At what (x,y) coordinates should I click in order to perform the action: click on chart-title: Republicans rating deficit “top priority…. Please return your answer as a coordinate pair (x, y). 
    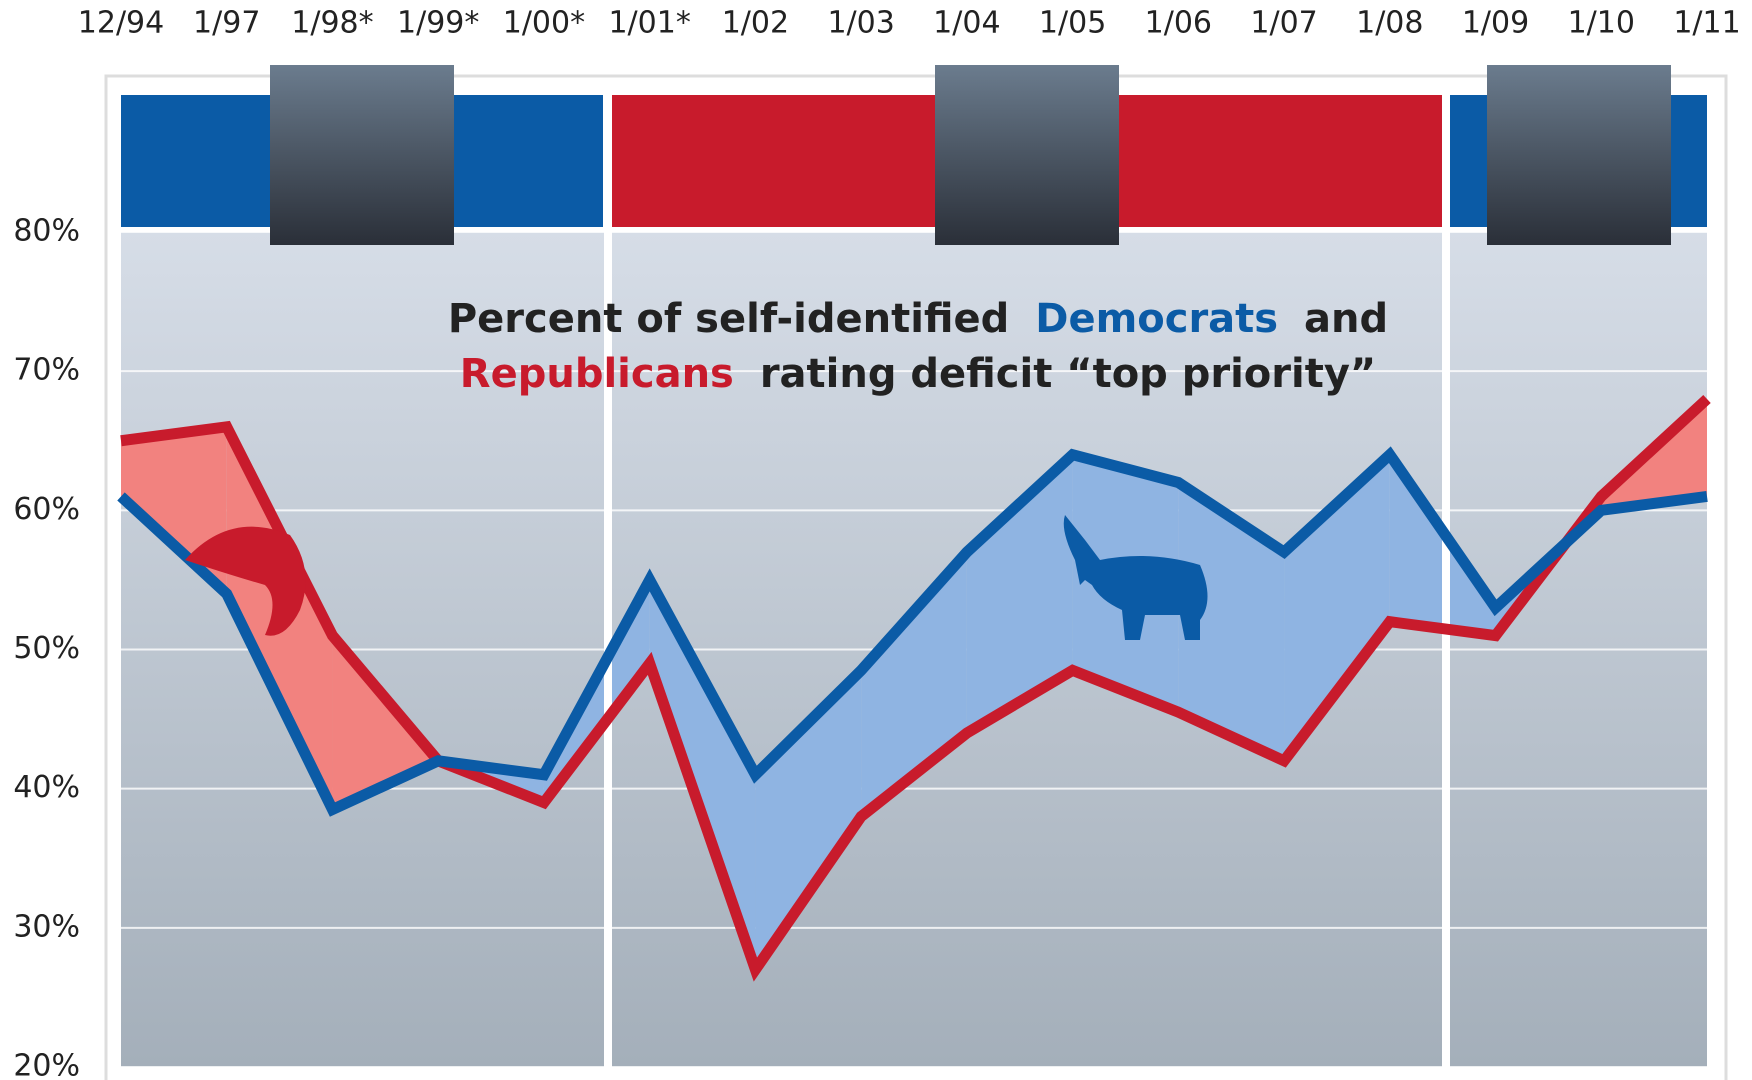
    Looking at the image, I should click on (918, 374).